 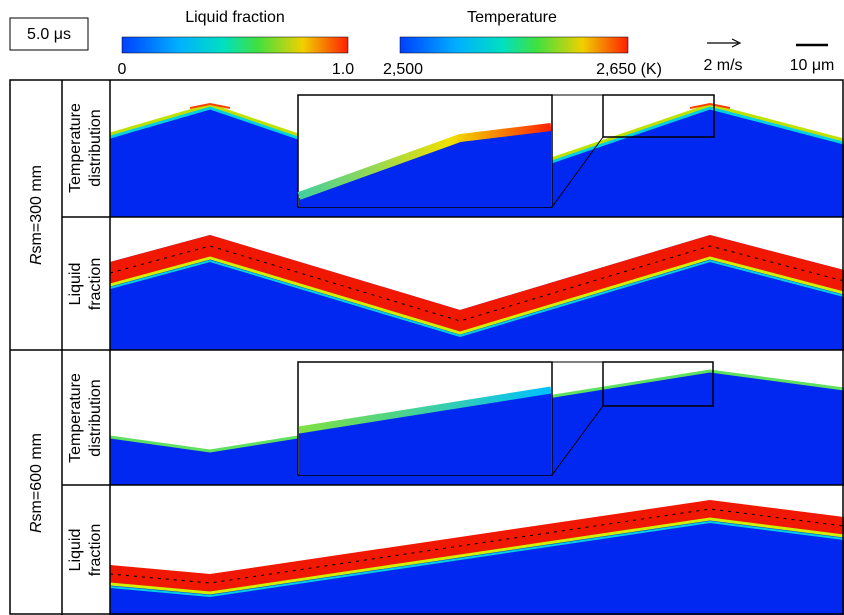 What do you see at coordinates (512, 17) in the screenshot?
I see `colorbar-title: Temperature` at bounding box center [512, 17].